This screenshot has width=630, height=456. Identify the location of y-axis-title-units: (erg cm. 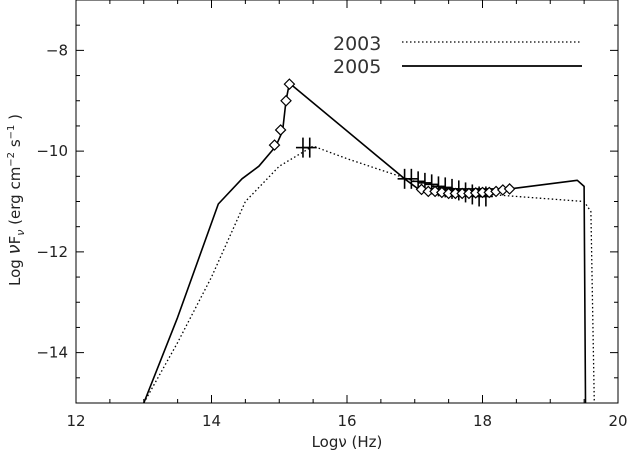
(15, 198).